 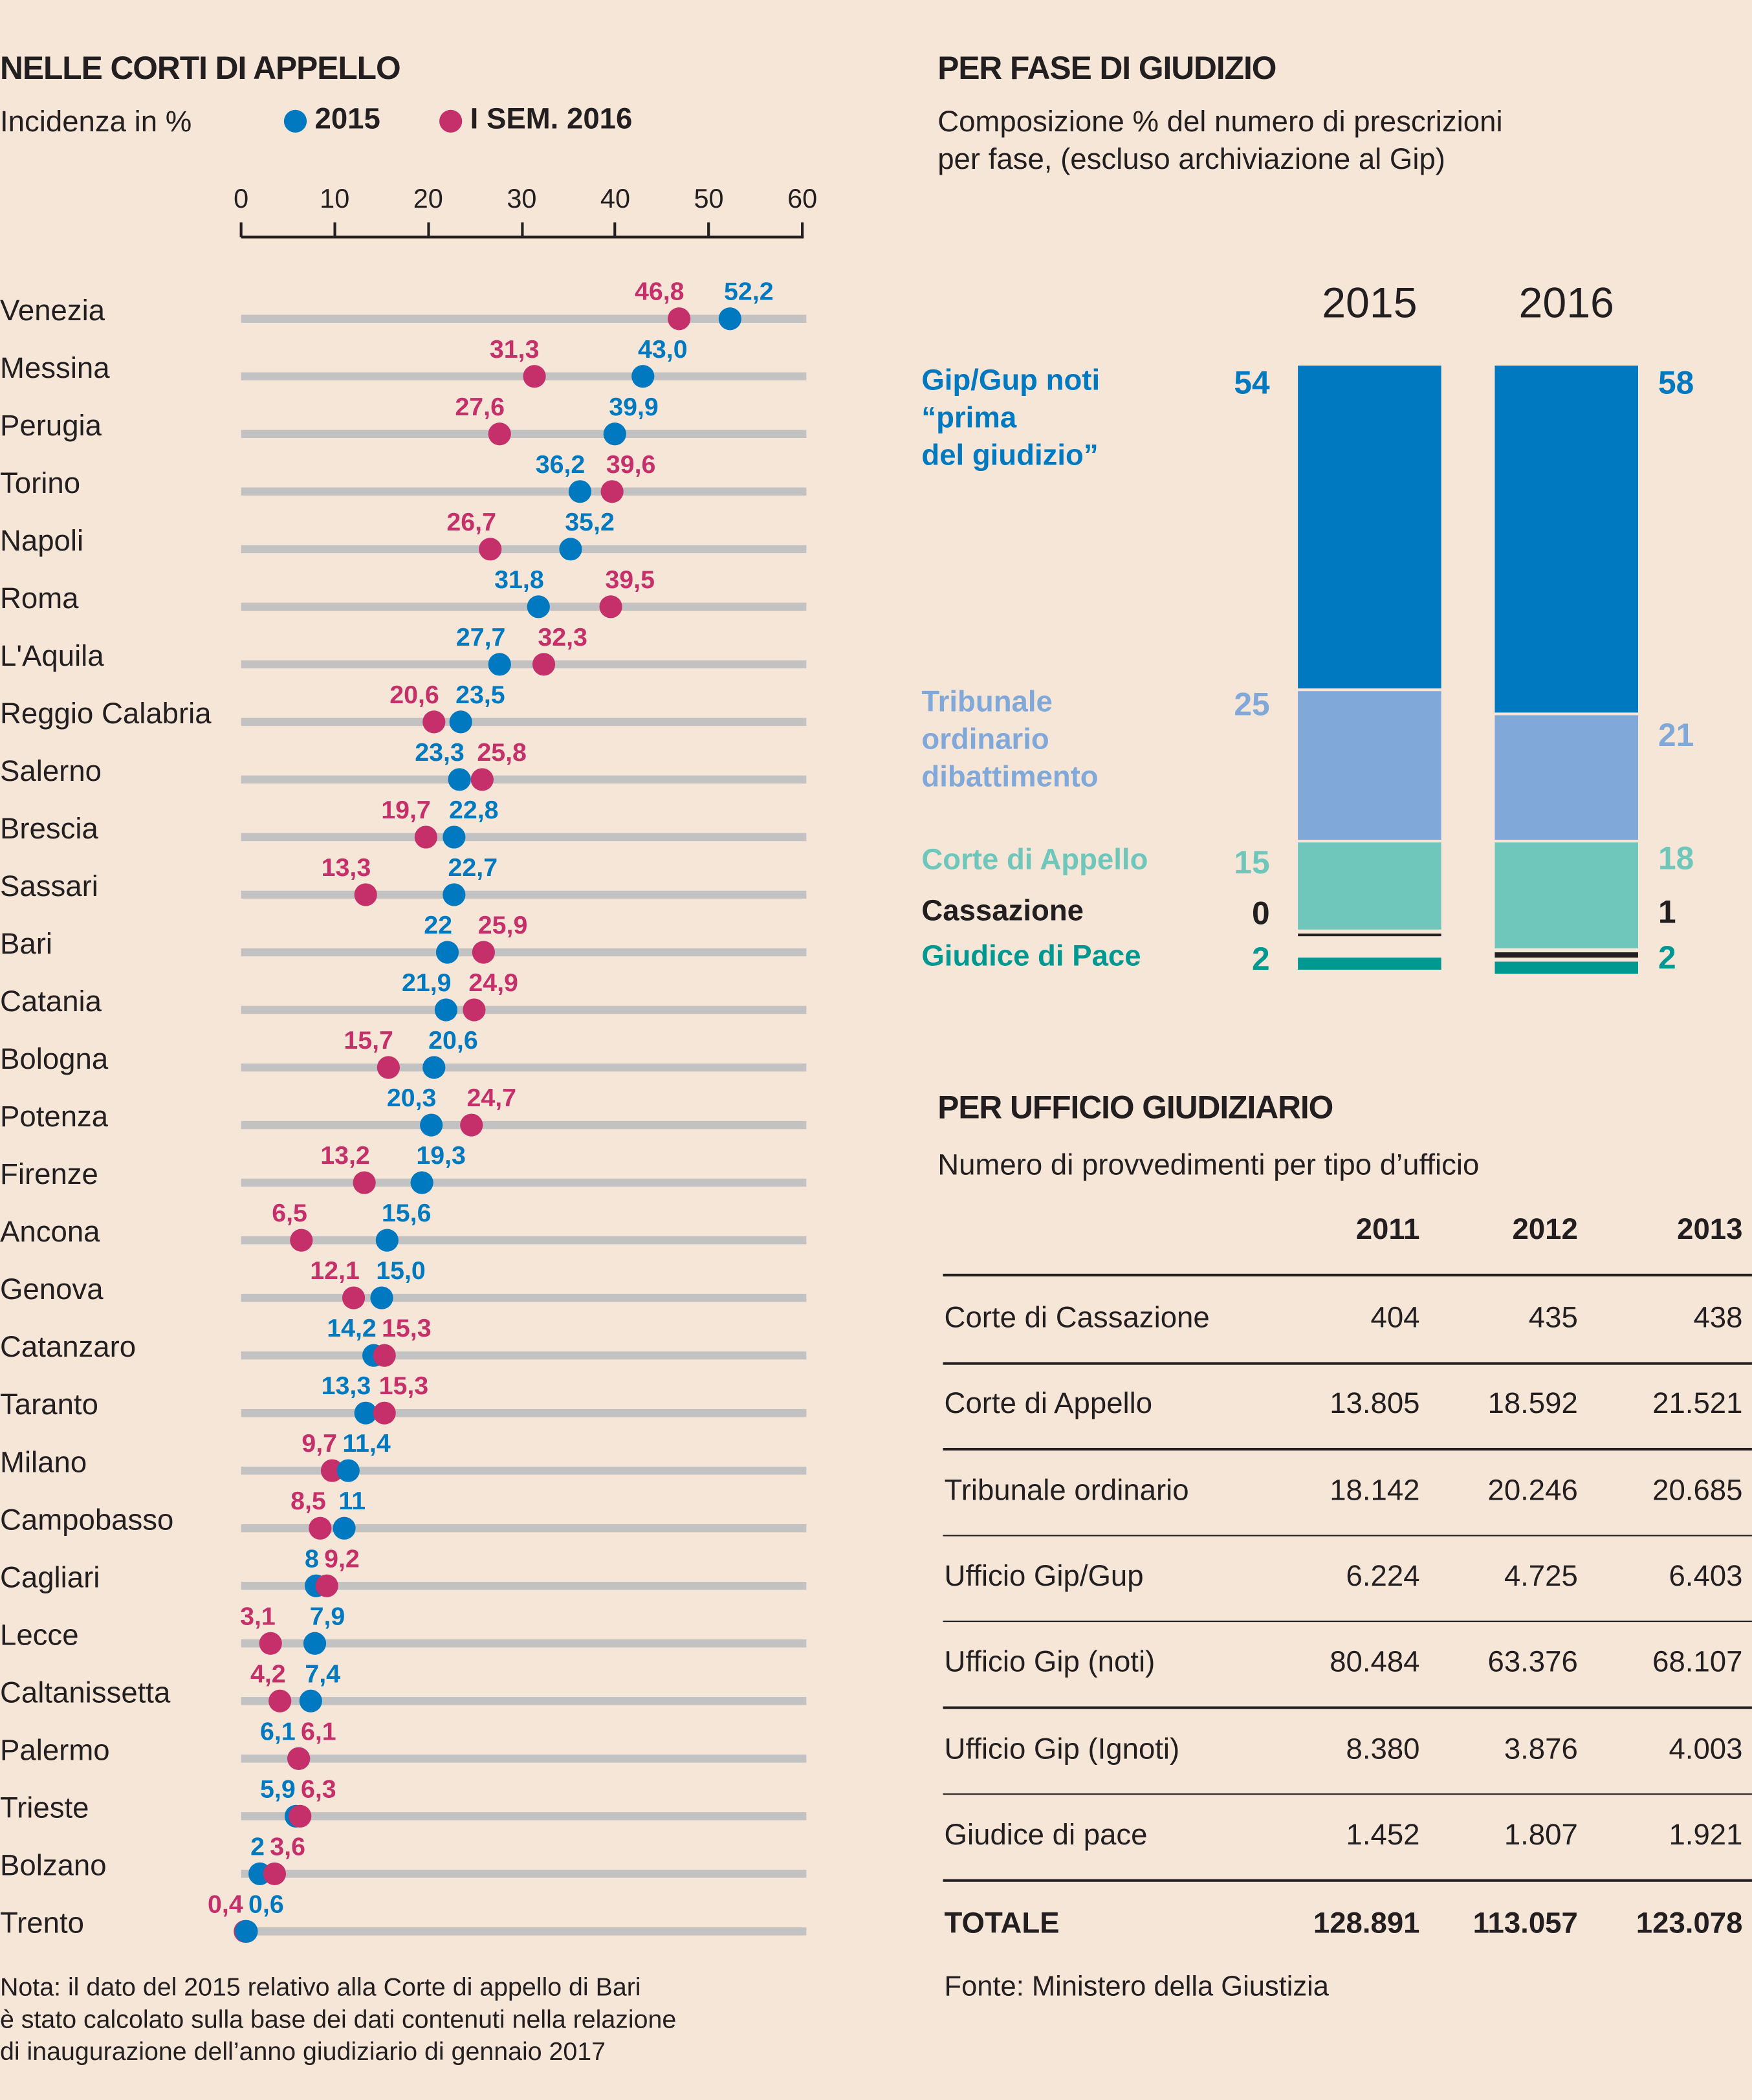 What do you see at coordinates (318, 1732) in the screenshot?
I see `value-label-2016: 6,1` at bounding box center [318, 1732].